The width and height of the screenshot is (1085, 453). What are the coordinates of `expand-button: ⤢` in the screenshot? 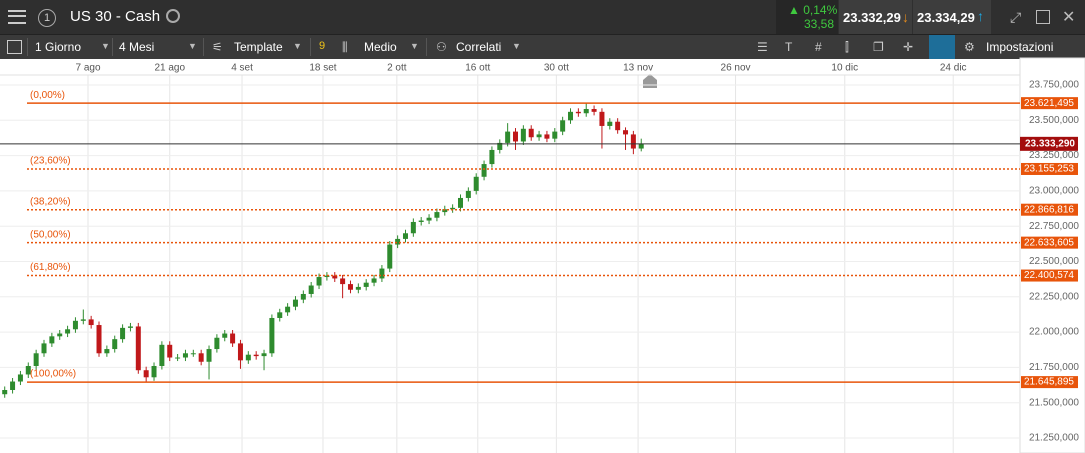 It's located at (1016, 17).